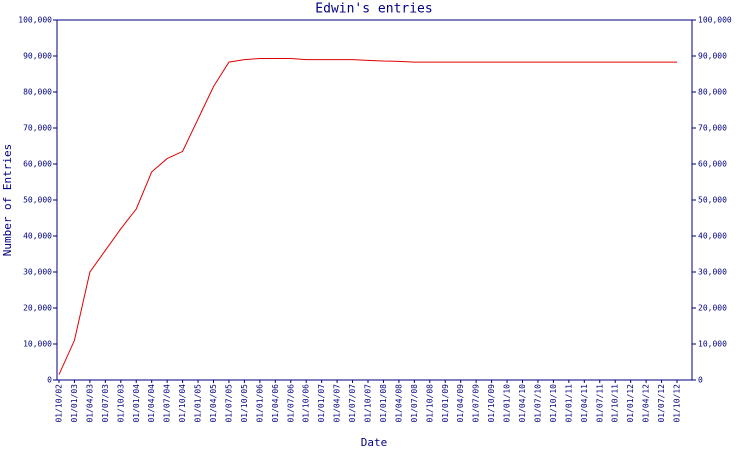 The image size is (750, 450). I want to click on x-tick-label: 01/01/03, so click(74, 403).